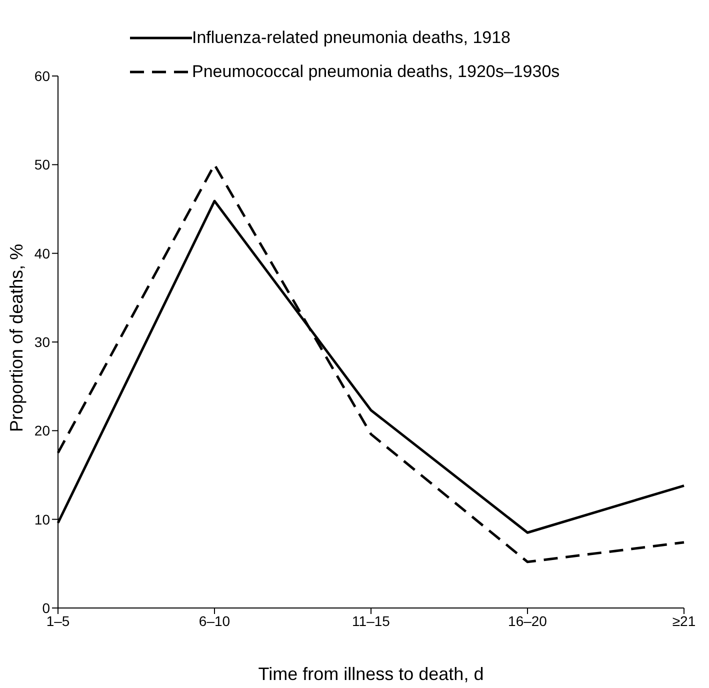 Image resolution: width=709 pixels, height=688 pixels. Describe the element at coordinates (351, 38) in the screenshot. I see `legend-label: Influenza-related pneumonia deaths, 1918` at that location.